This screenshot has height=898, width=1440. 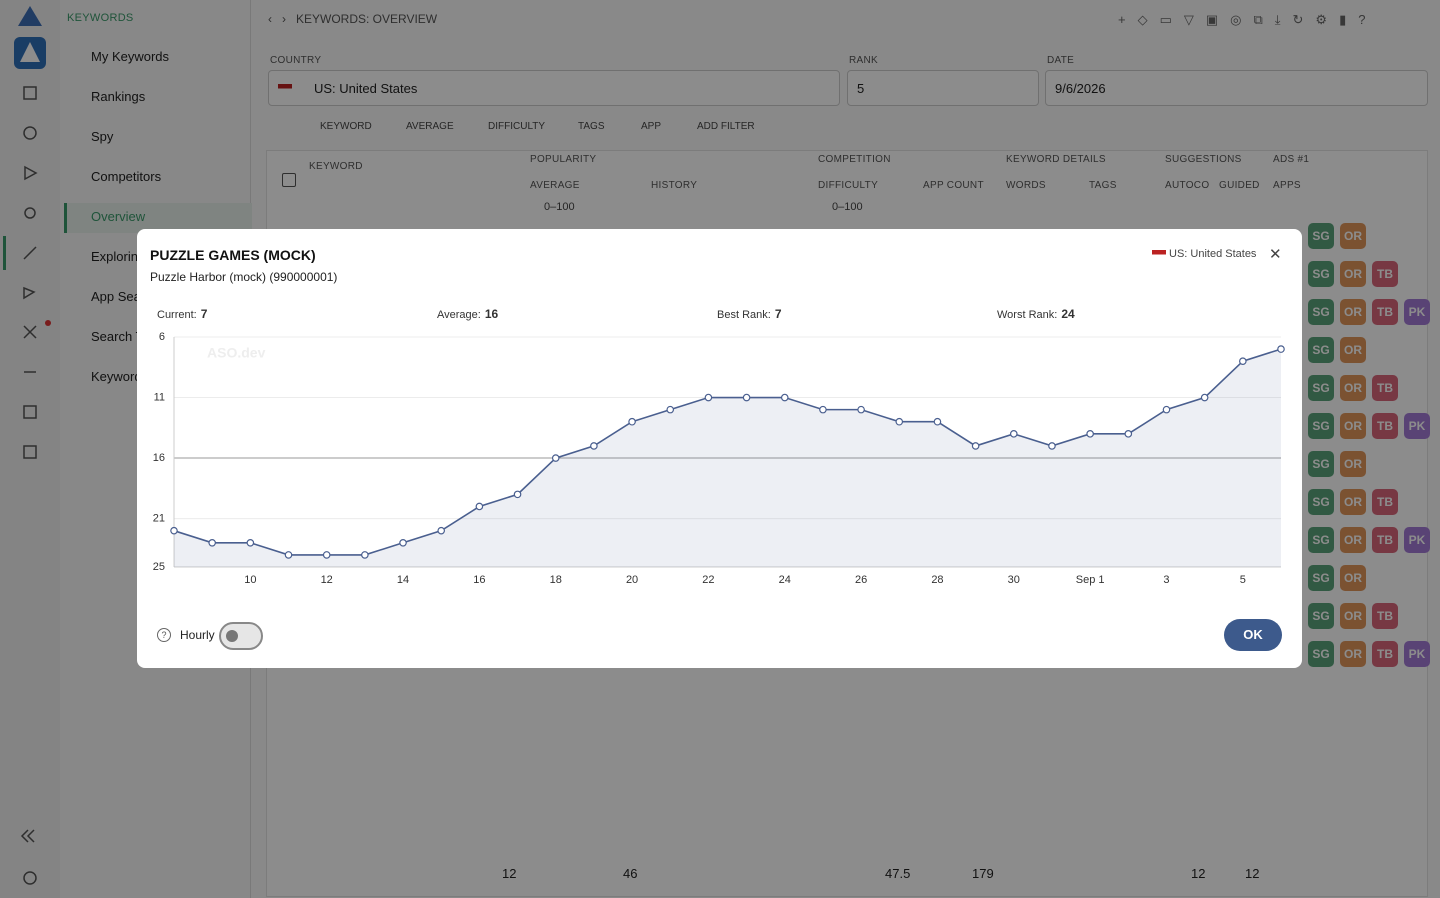 I want to click on column-header: APP COUNT, so click(x=953, y=185).